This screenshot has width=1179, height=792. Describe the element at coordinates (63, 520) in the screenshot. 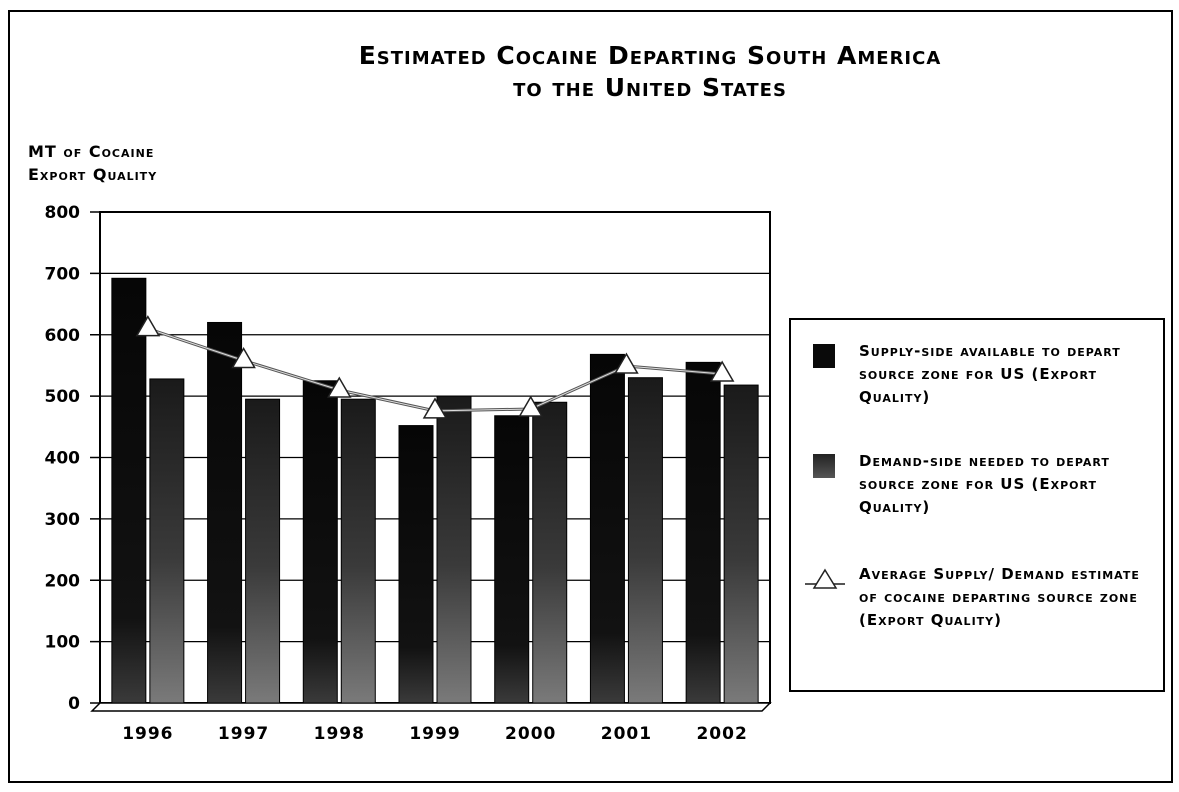

I see `y-tick-label: 300` at that location.